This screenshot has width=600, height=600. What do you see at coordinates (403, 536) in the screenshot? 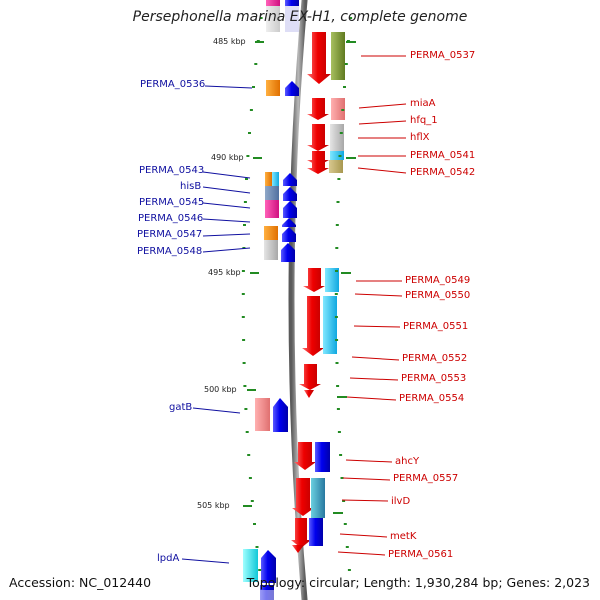
I see `gene-label-metK: metK` at bounding box center [403, 536].